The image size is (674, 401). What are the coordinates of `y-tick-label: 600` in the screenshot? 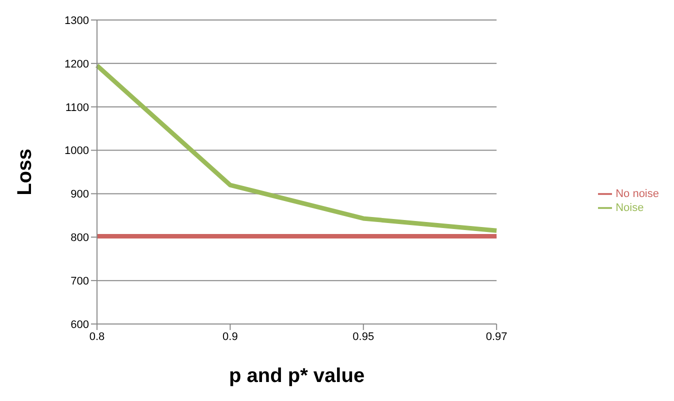 It's located at (79, 324).